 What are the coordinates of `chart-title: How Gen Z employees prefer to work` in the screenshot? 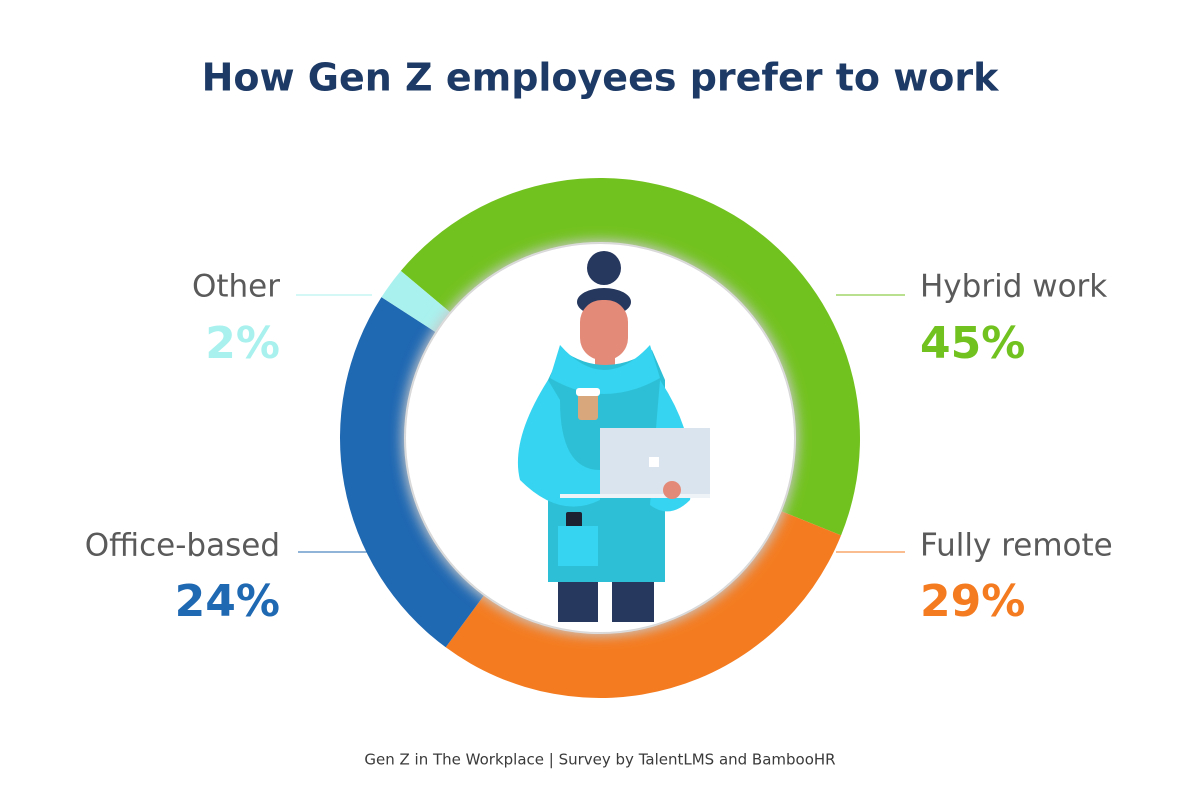 It's located at (601, 78).